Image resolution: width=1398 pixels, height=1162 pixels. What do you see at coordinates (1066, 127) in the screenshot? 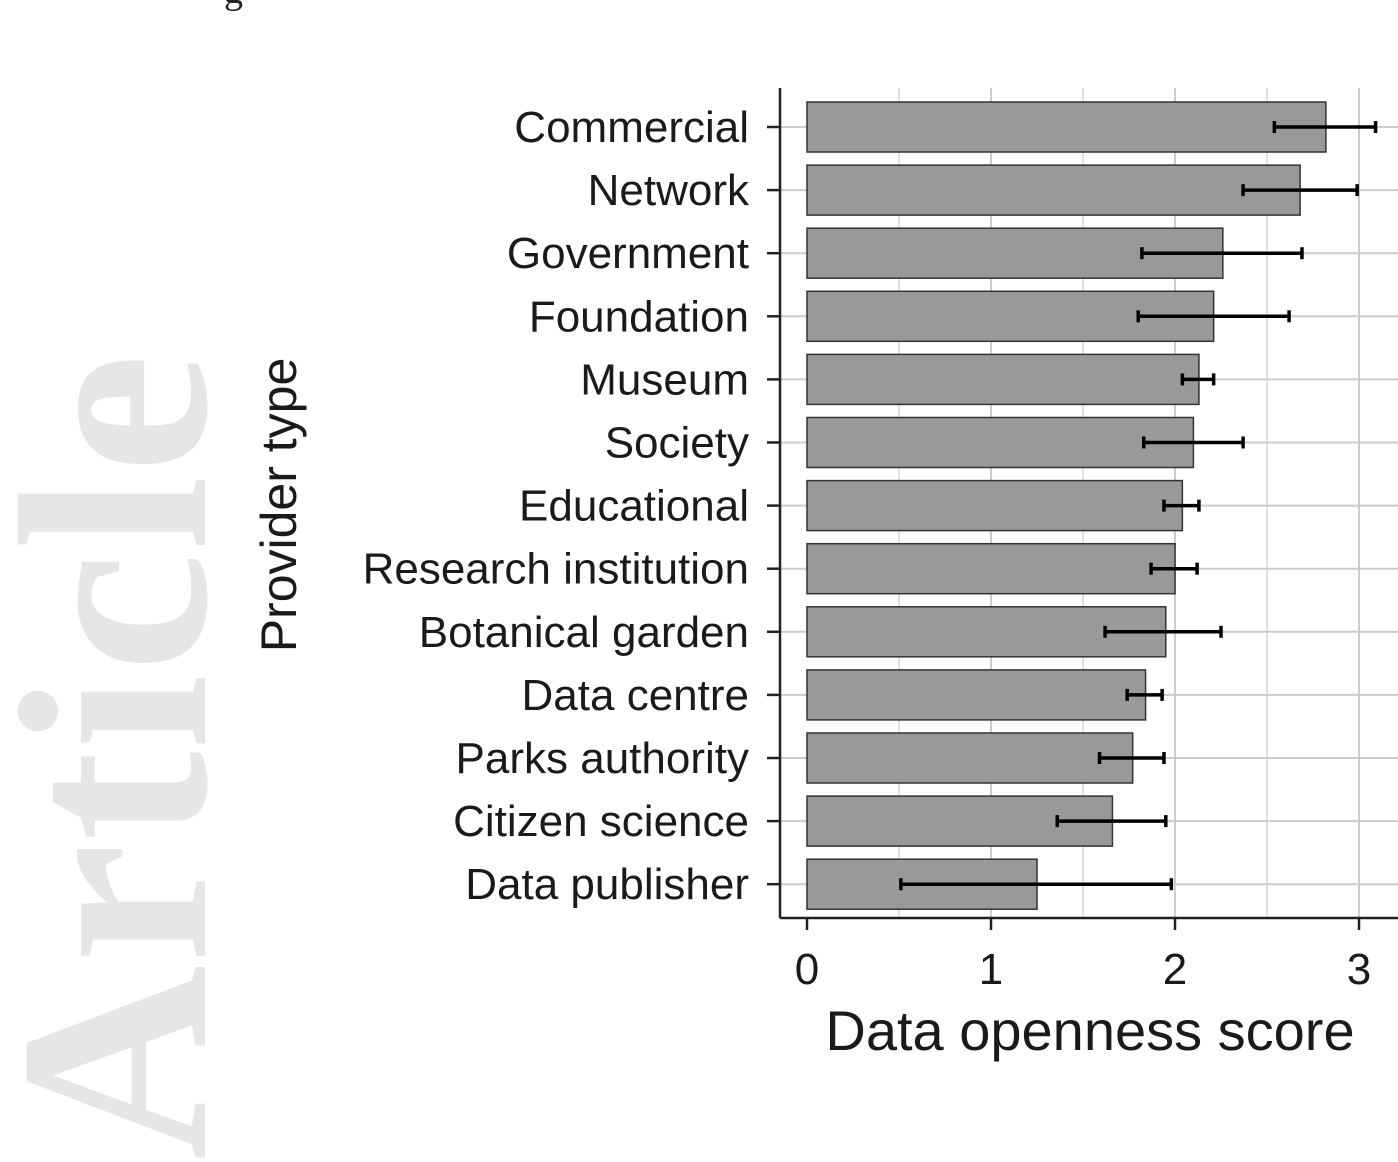
I see `bar-commercial` at bounding box center [1066, 127].